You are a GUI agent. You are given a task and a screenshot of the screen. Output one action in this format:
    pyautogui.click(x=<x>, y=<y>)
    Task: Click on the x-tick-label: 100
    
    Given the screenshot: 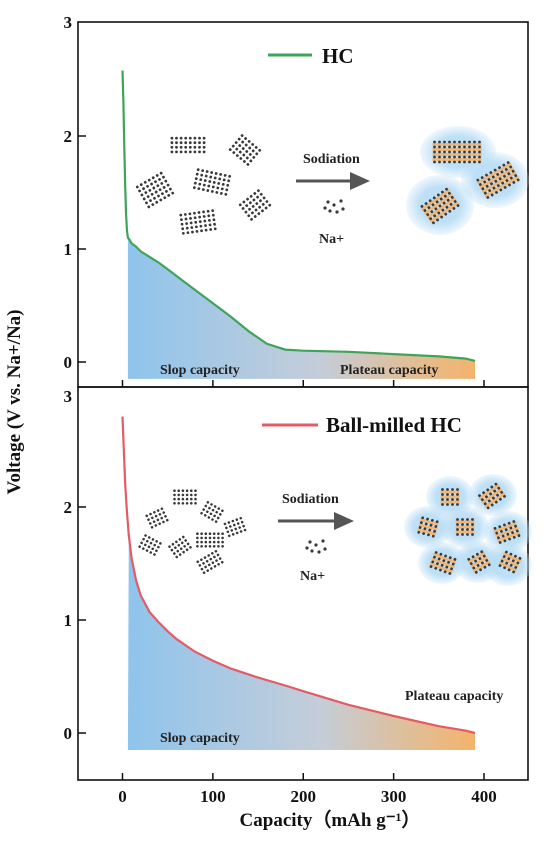 What is the action you would take?
    pyautogui.click(x=213, y=796)
    